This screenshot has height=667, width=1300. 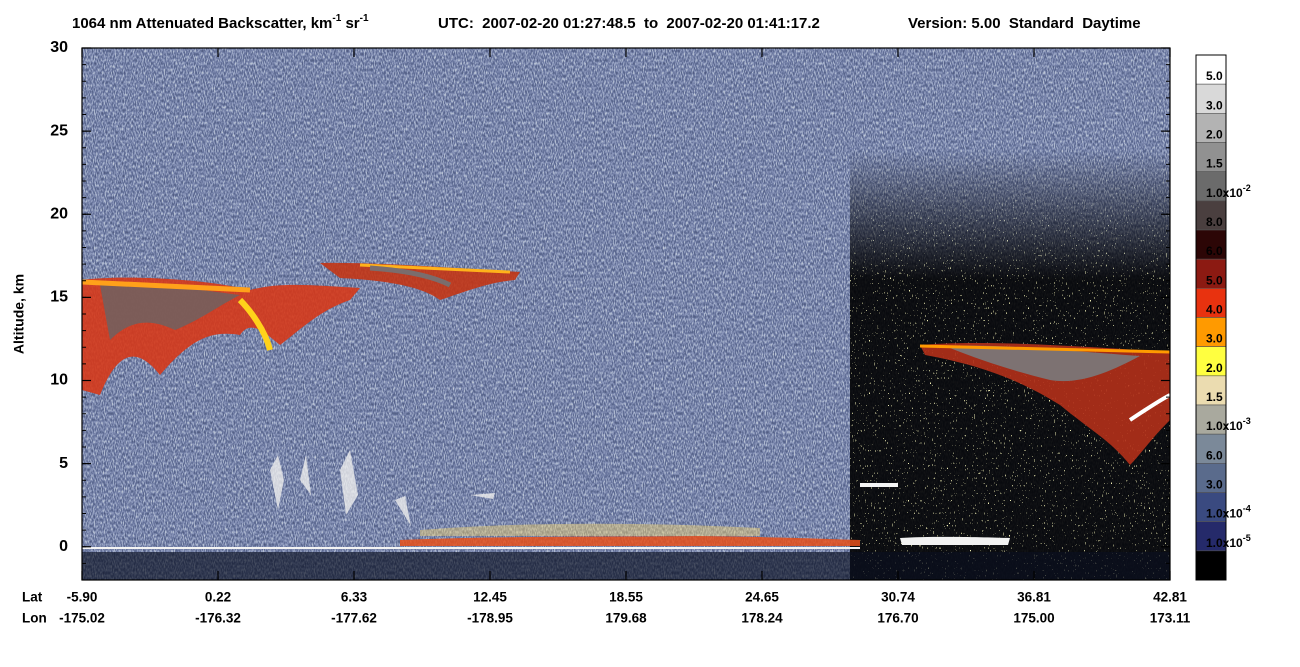 I want to click on lon-label: -175.02, so click(x=82, y=618).